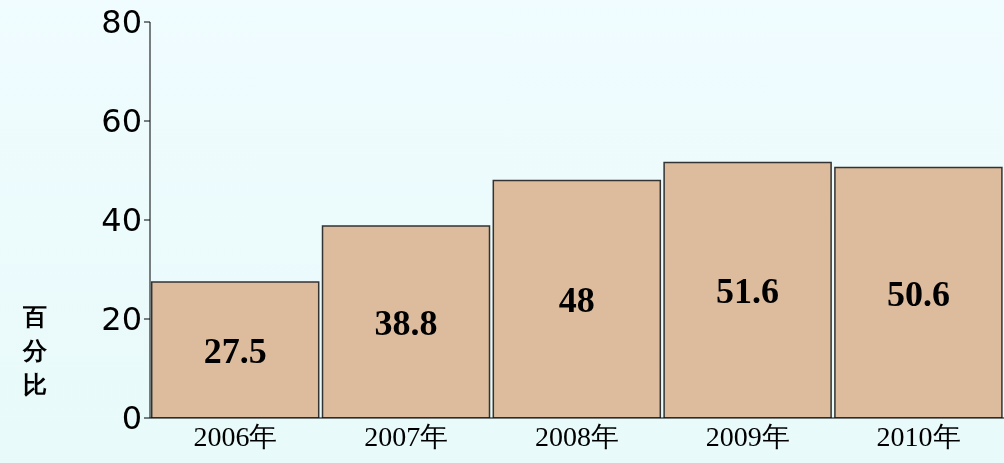 Image resolution: width=1004 pixels, height=463 pixels. What do you see at coordinates (577, 436) in the screenshot?
I see `x-tick-label: 2008年` at bounding box center [577, 436].